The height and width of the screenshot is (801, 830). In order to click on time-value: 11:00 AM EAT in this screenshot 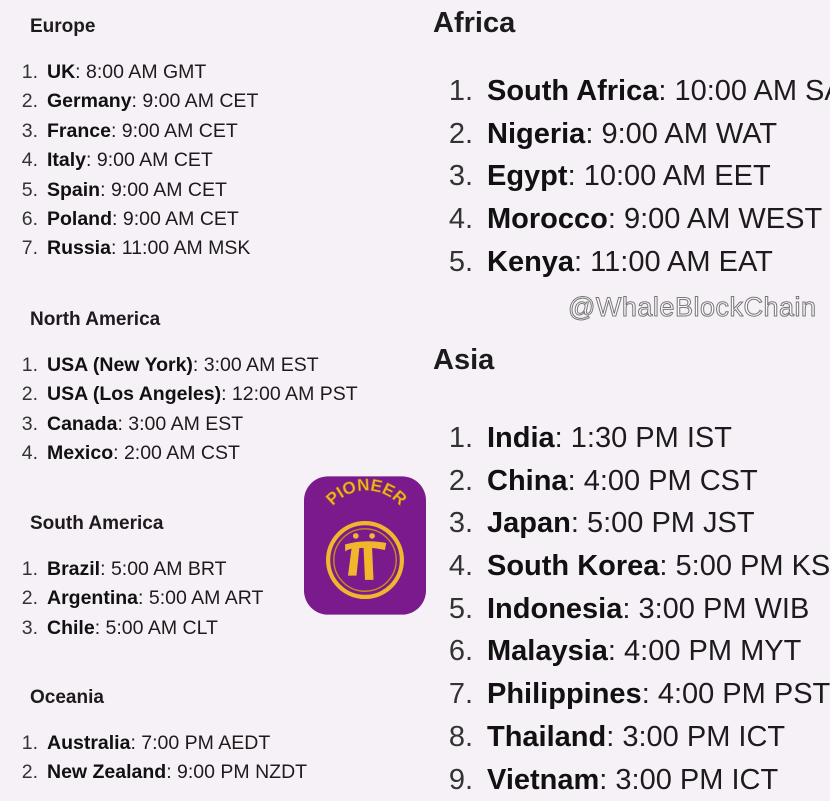, I will do `click(681, 261)`.